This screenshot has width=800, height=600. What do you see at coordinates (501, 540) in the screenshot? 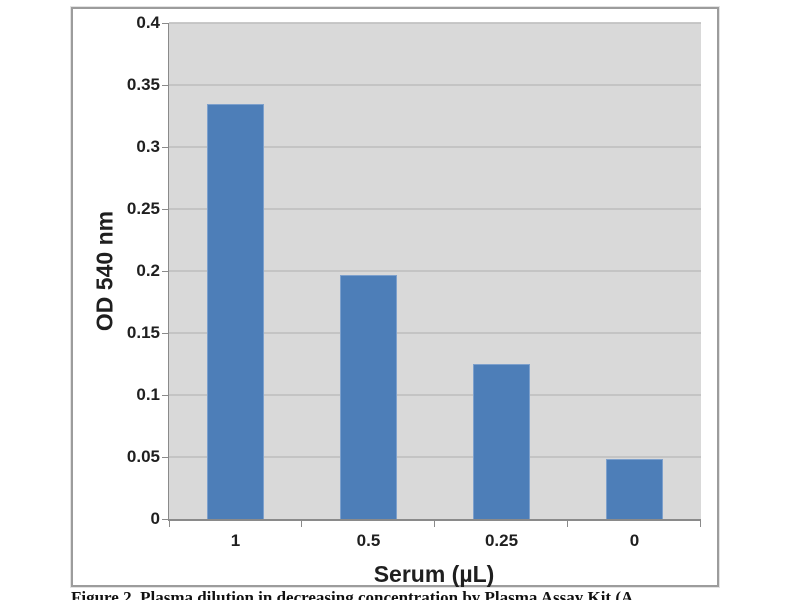
I see `x-tick-label: 0.25` at bounding box center [501, 540].